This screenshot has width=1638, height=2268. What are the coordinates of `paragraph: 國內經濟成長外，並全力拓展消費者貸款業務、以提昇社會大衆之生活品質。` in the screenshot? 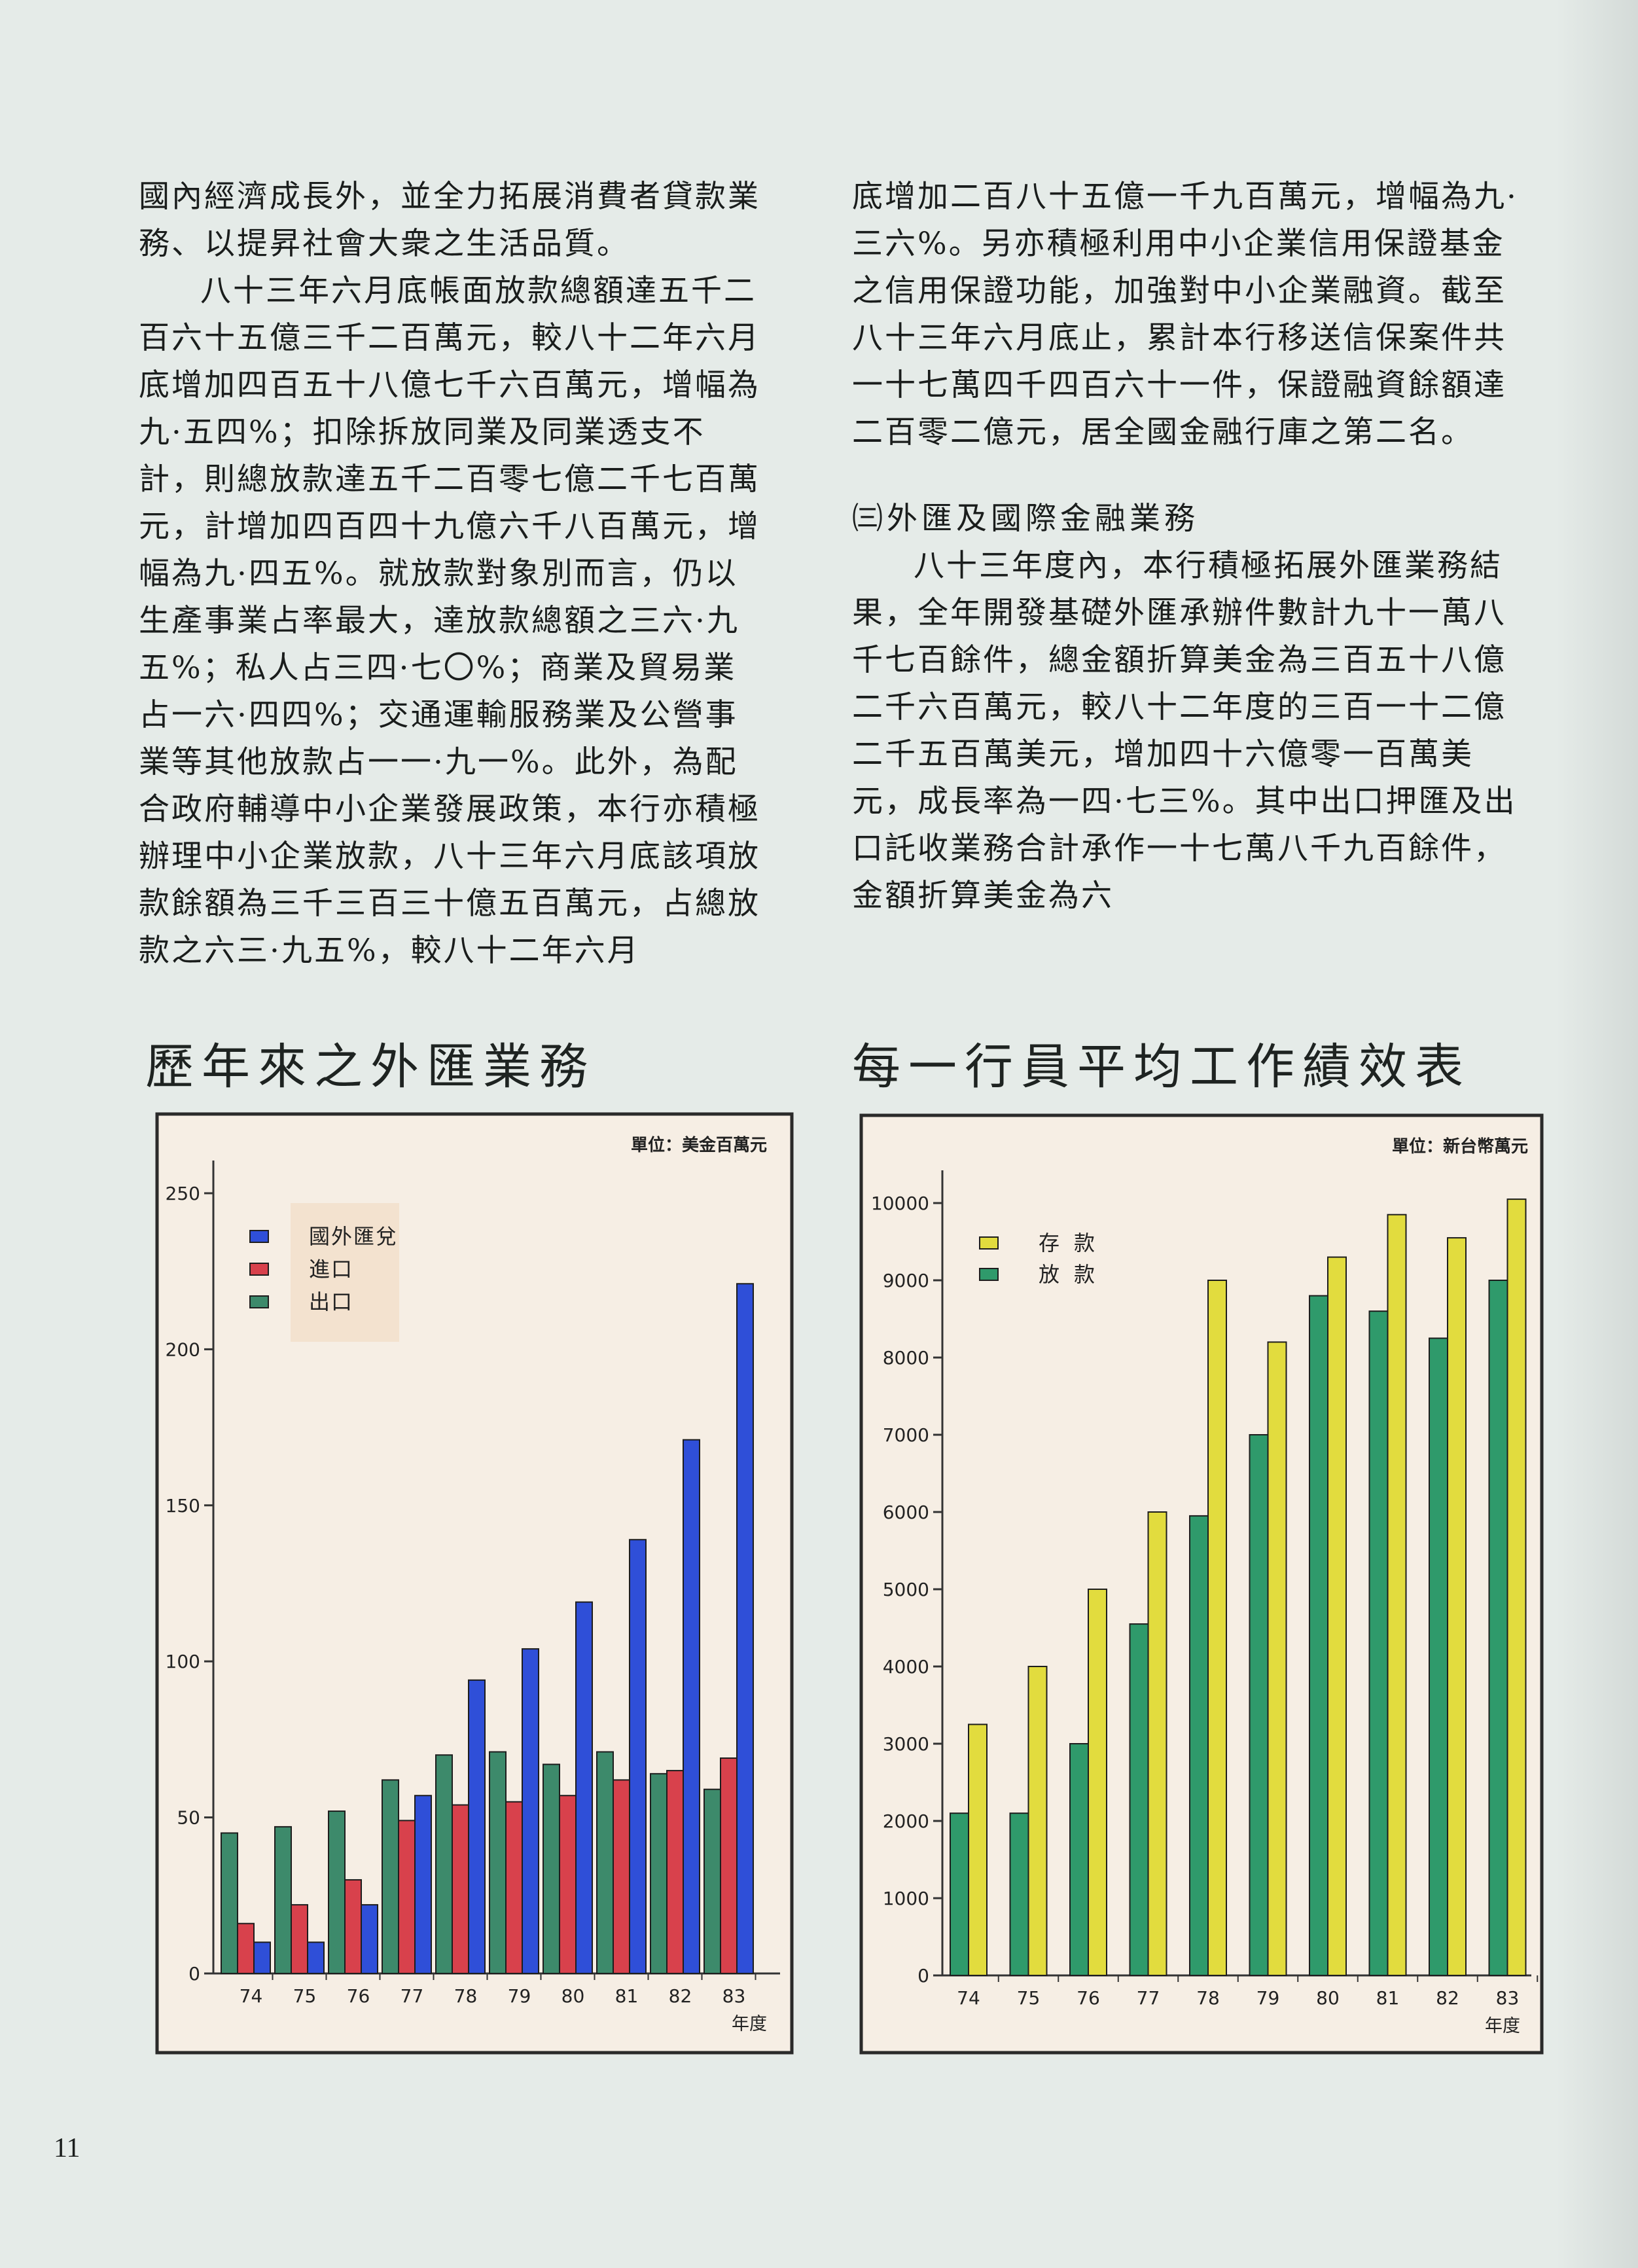 It's located at (449, 220).